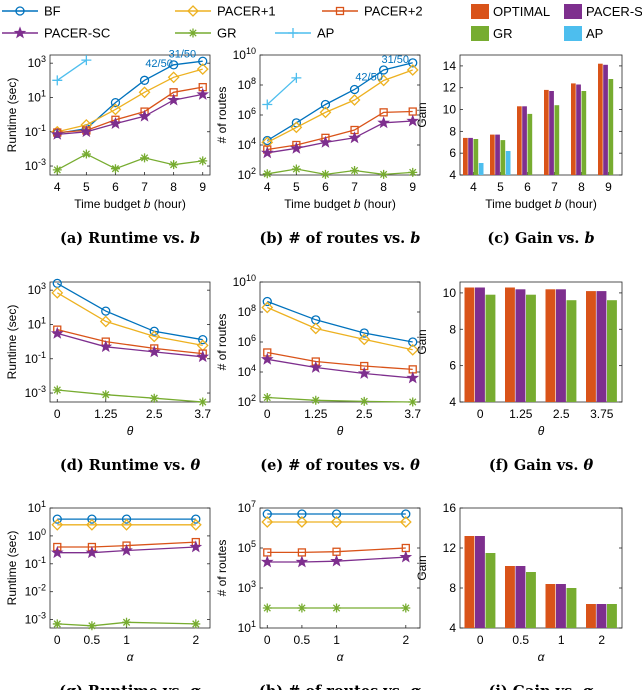 Image resolution: width=642 pixels, height=690 pixels. What do you see at coordinates (130, 319) in the screenshot?
I see `series-pacer-1-d` at bounding box center [130, 319].